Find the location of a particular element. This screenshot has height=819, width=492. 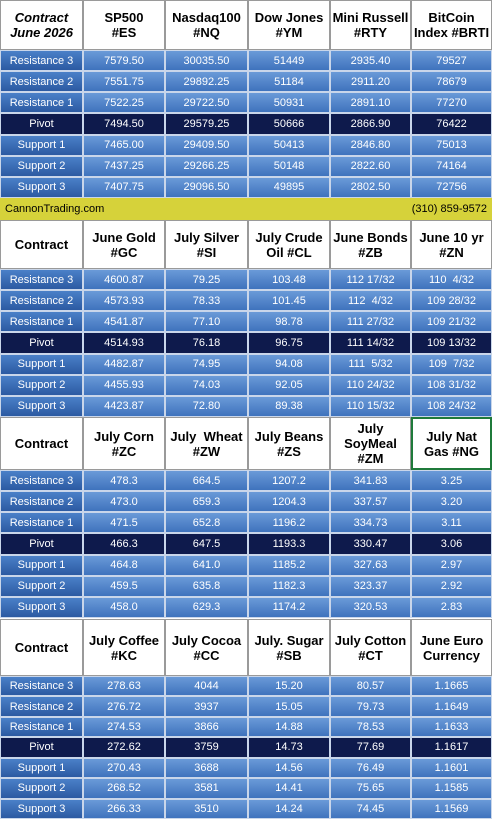

header-text: Oil #CL is located at coordinates (289, 252).